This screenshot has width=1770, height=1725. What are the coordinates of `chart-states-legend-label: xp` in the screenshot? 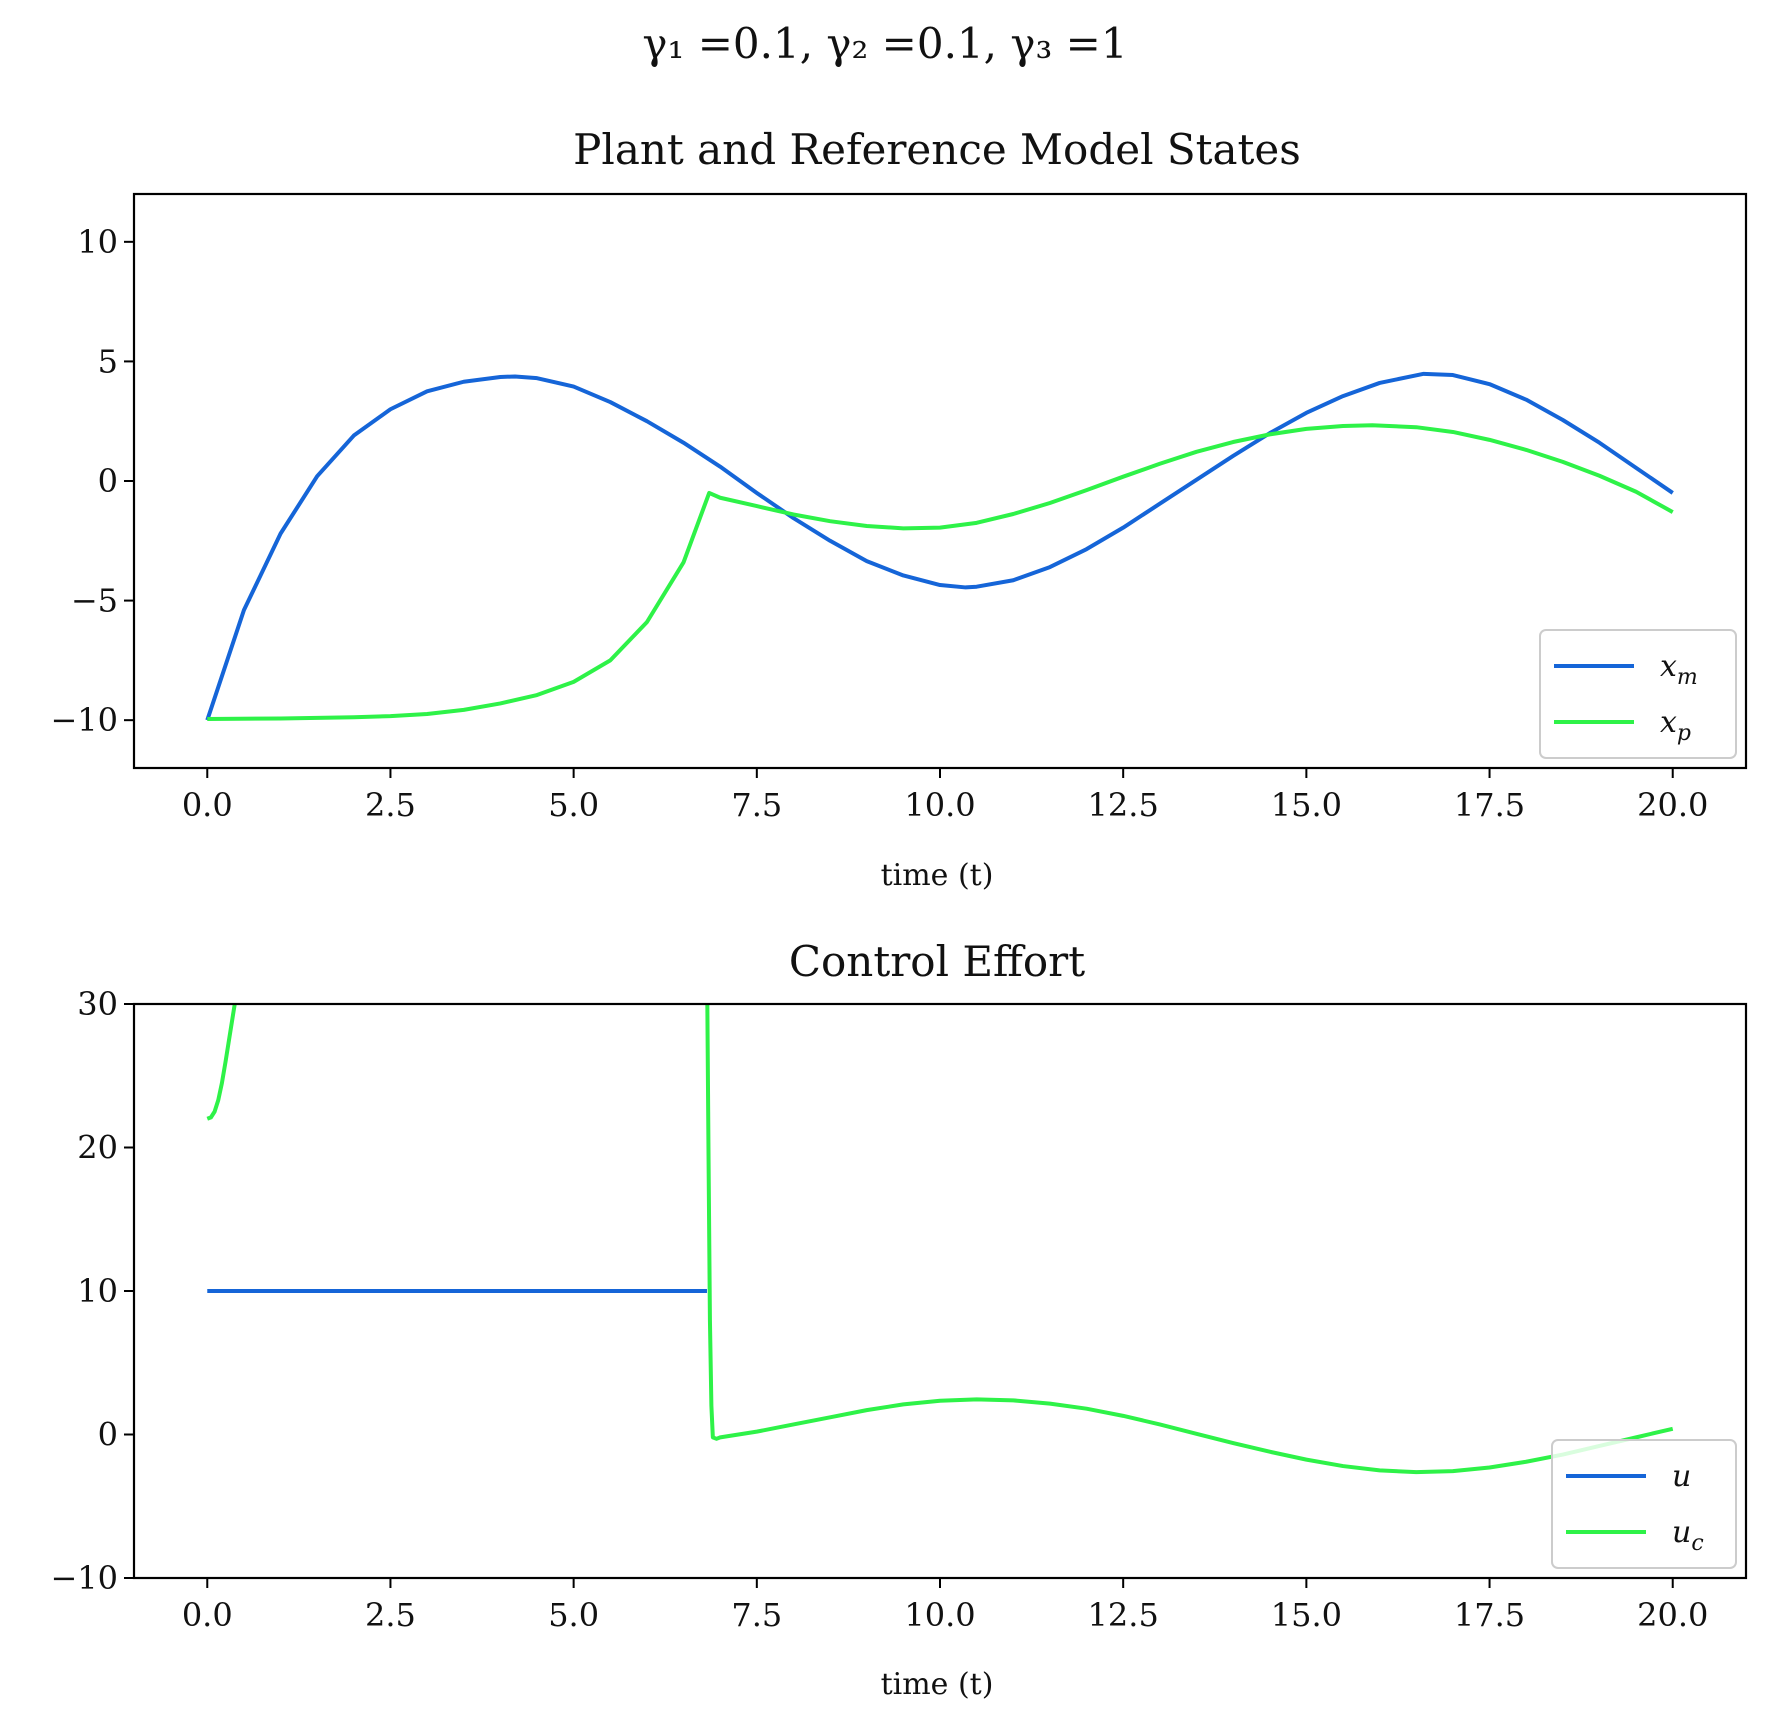 It's located at (1675, 725).